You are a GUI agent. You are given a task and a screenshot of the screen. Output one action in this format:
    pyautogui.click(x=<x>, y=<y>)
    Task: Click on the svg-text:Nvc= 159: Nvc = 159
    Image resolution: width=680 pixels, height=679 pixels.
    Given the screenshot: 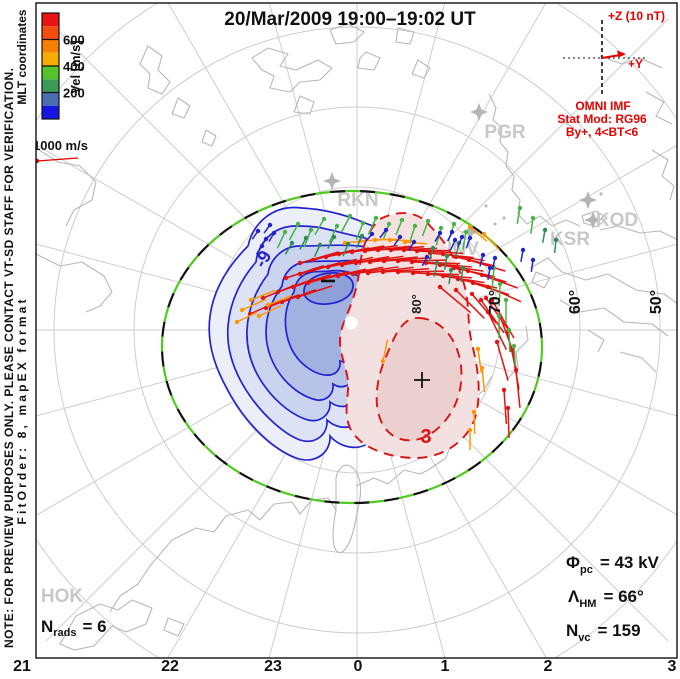 What is the action you would take?
    pyautogui.click(x=603, y=632)
    